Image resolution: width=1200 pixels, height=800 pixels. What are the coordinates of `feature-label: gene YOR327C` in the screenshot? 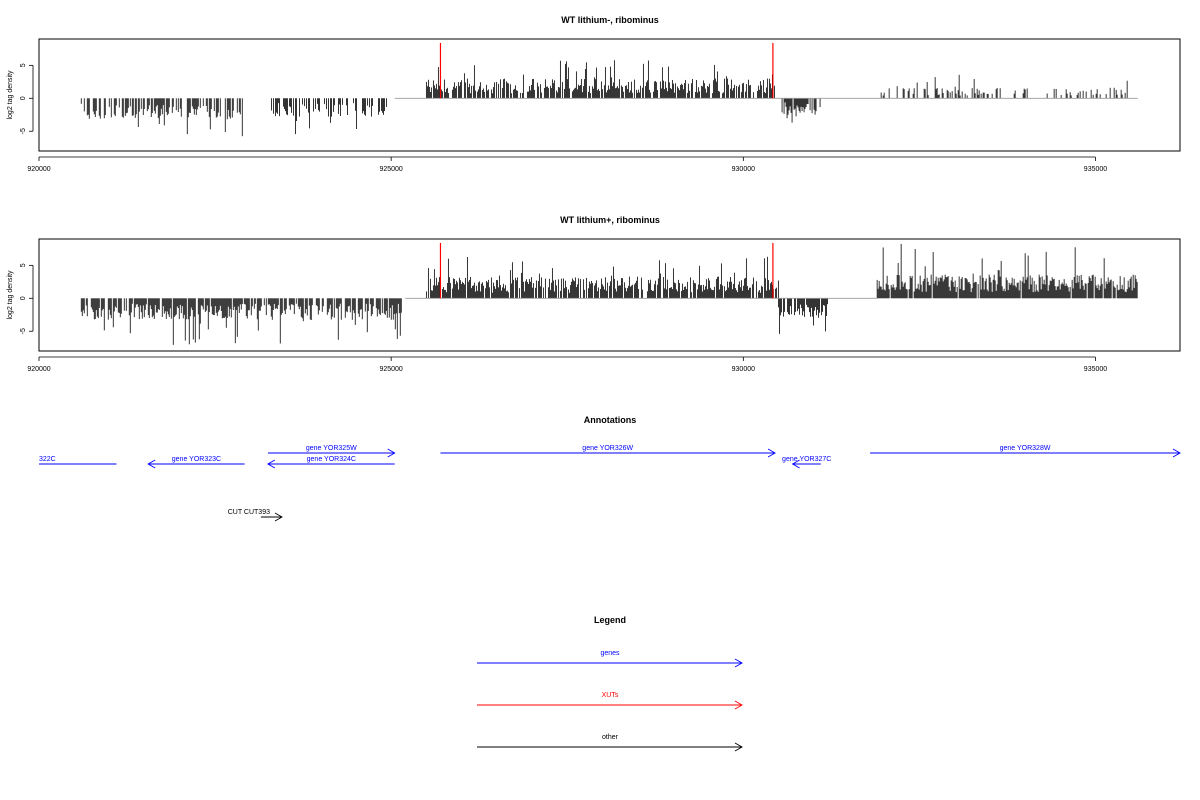 It's located at (806, 459).